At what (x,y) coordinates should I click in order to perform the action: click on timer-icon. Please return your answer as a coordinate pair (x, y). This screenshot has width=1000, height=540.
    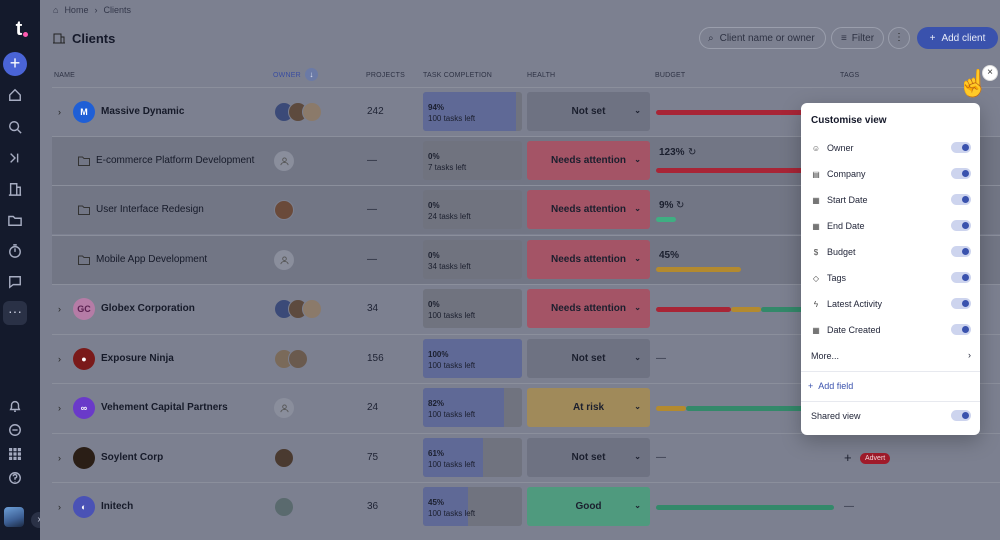
    Looking at the image, I should click on (15, 251).